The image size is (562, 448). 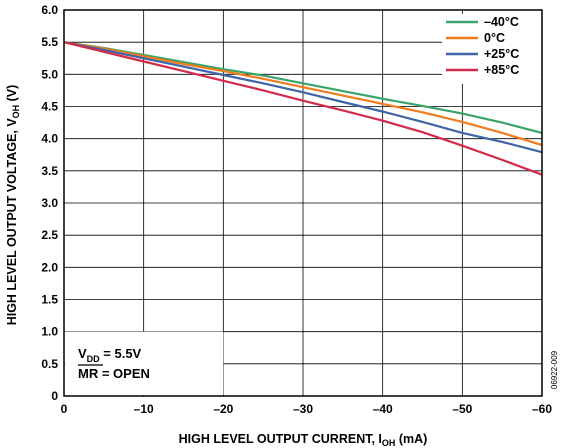 What do you see at coordinates (49, 10) in the screenshot?
I see `y-tick-label: 6.0` at bounding box center [49, 10].